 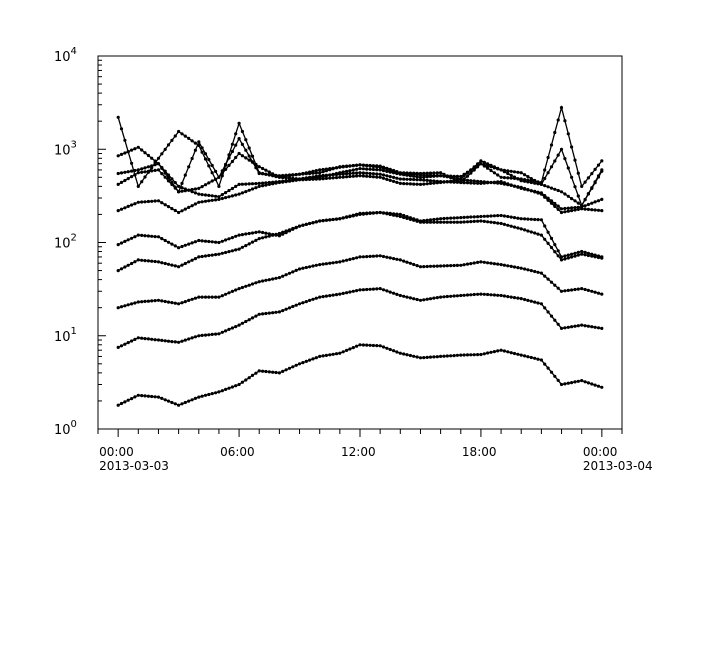 I want to click on y-tick-base: 10, so click(x=62, y=150).